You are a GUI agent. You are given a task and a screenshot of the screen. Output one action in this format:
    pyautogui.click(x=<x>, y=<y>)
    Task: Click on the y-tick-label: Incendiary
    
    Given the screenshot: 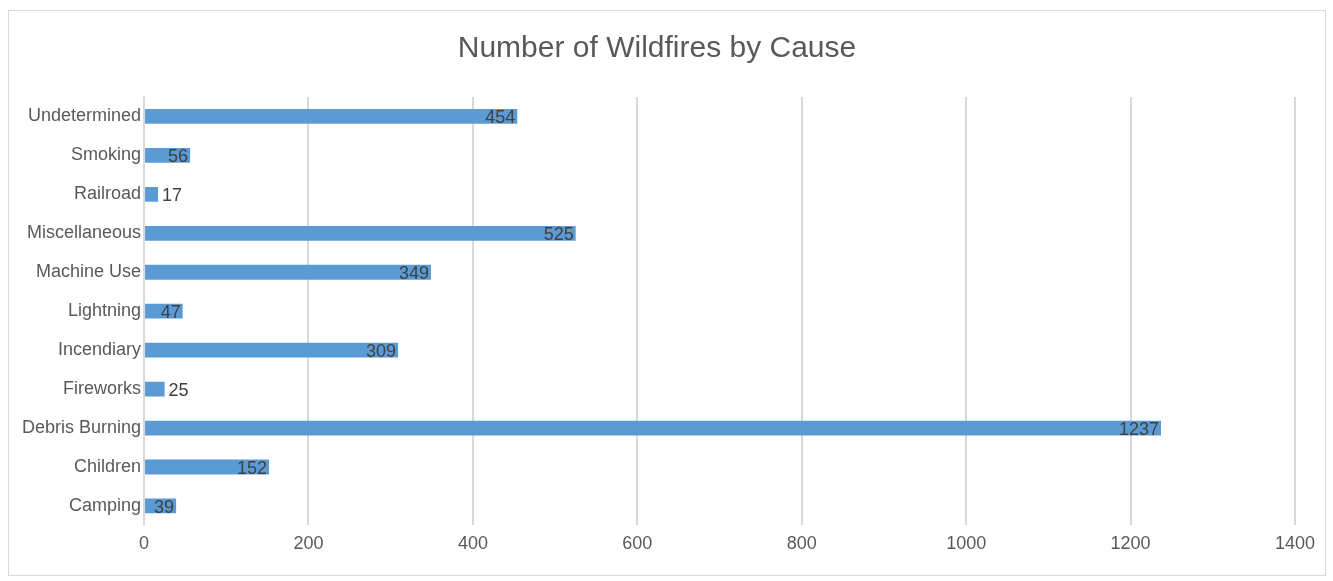 What is the action you would take?
    pyautogui.click(x=99, y=349)
    